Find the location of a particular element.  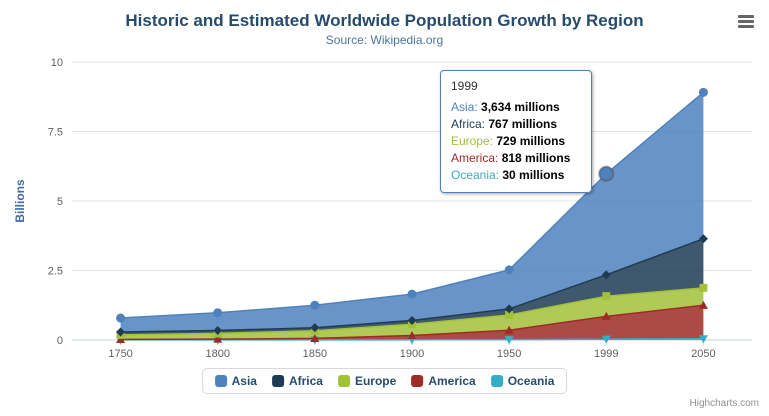

point-europe-1950 is located at coordinates (509, 315).